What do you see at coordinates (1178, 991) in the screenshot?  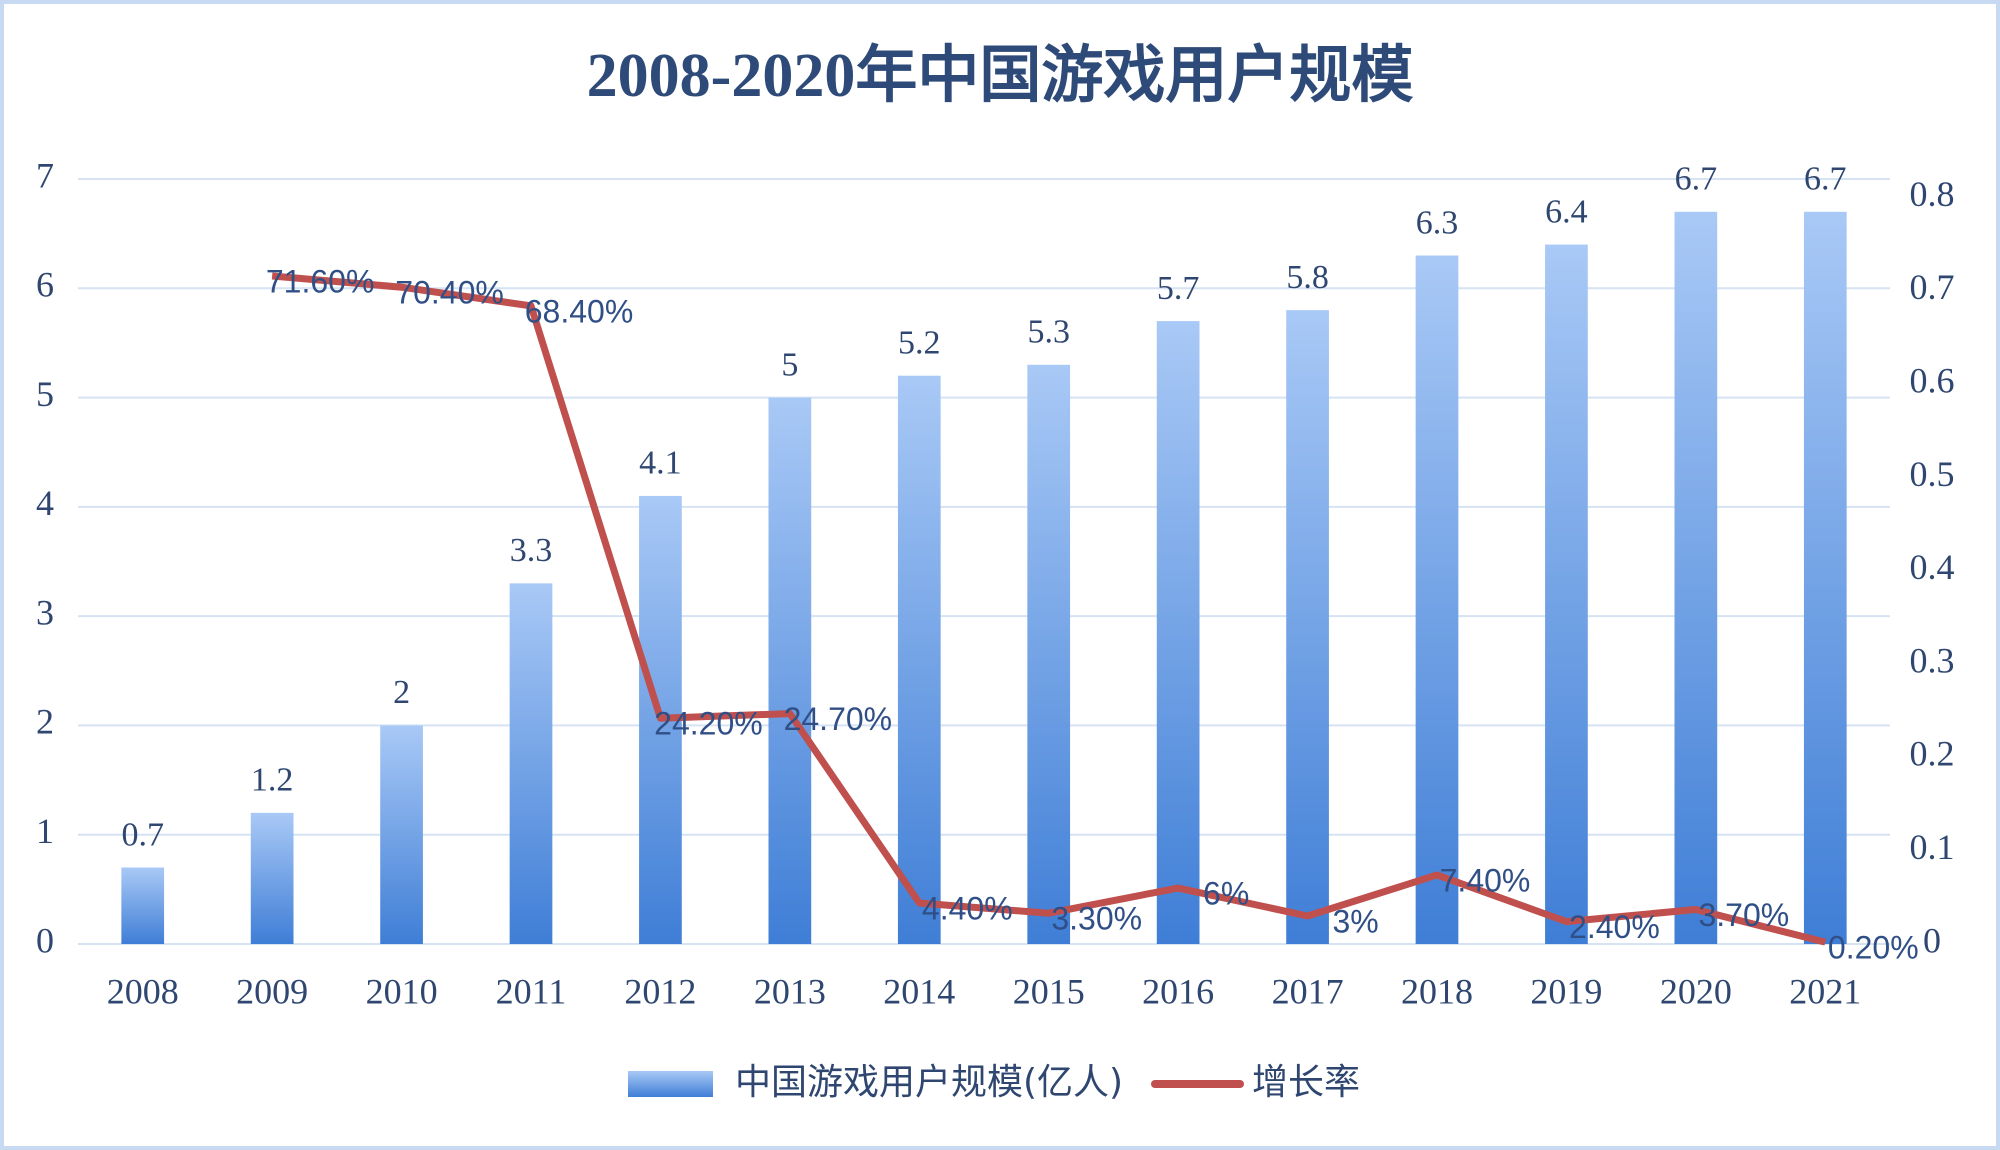 I see `x-tick-label: 2016` at bounding box center [1178, 991].